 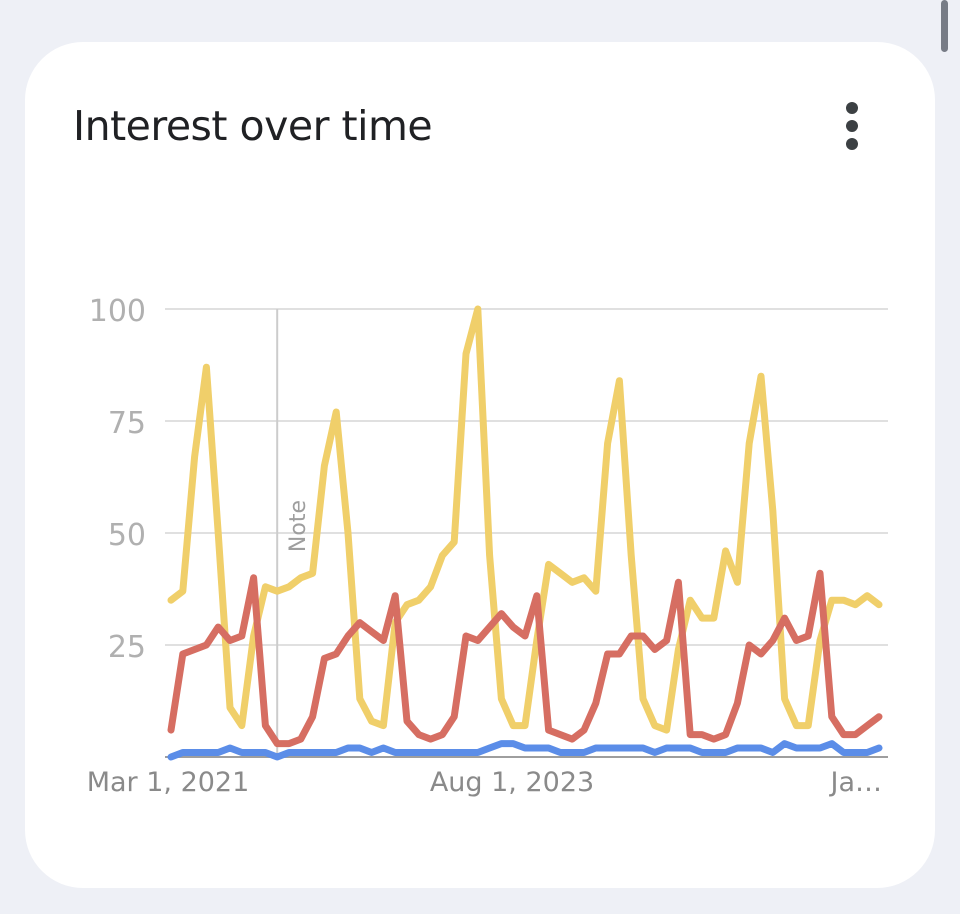 I want to click on series-line-blue, so click(x=525, y=750).